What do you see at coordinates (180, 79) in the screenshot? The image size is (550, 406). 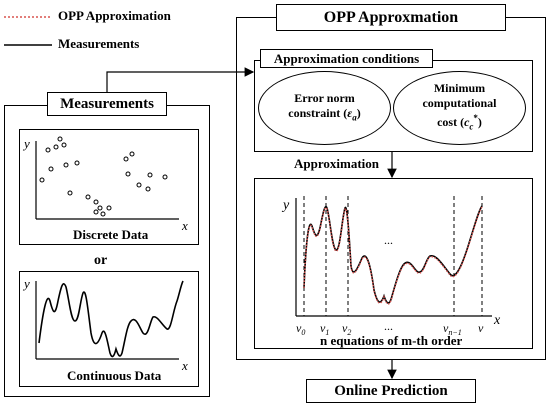 I see `arrow-measurements-to-conditions` at bounding box center [180, 79].